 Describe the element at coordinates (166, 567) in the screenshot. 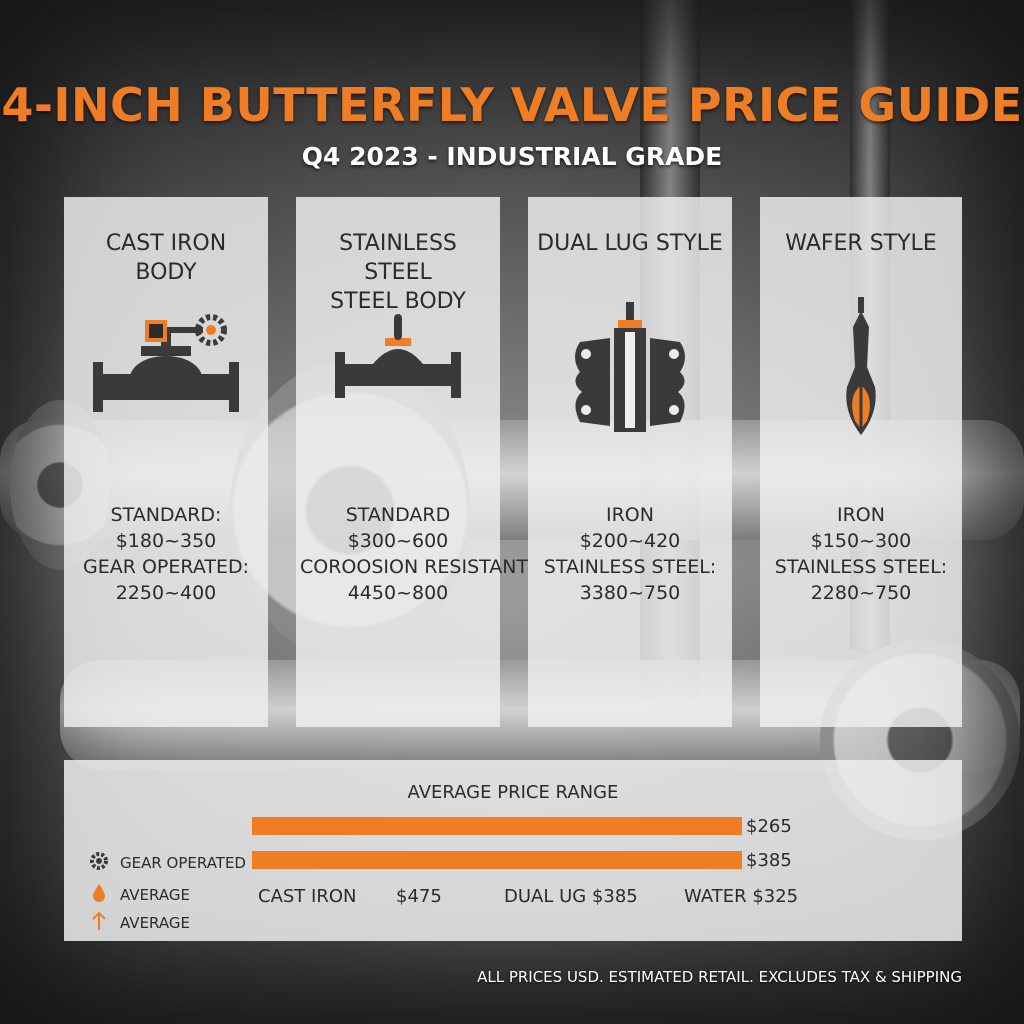

I see `price-label: GEAR OPERATED:` at that location.